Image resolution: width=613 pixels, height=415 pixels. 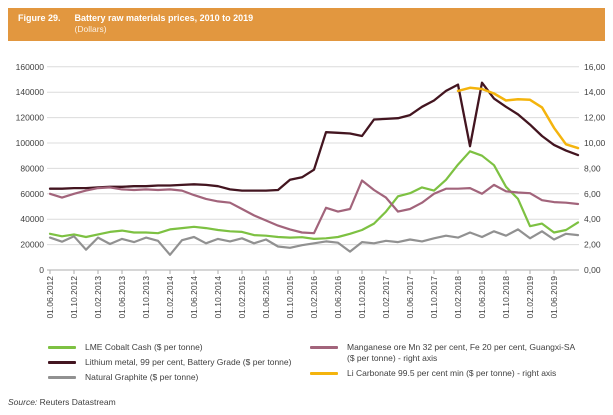 What do you see at coordinates (314, 207) in the screenshot?
I see `series-manganese` at bounding box center [314, 207].